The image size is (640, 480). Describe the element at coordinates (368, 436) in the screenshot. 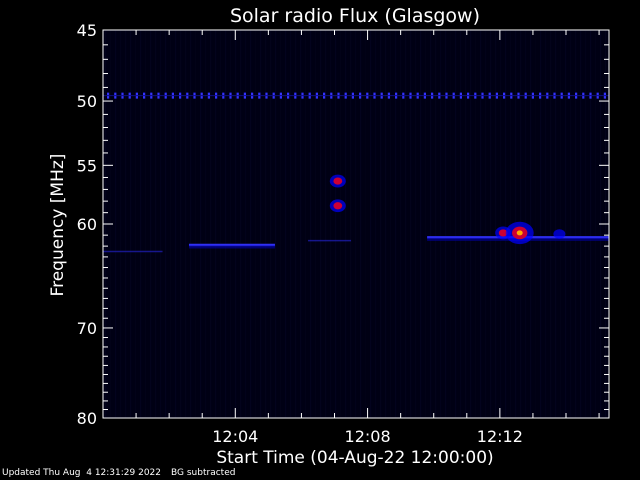

I see `x-tick-label: 12:08` at that location.